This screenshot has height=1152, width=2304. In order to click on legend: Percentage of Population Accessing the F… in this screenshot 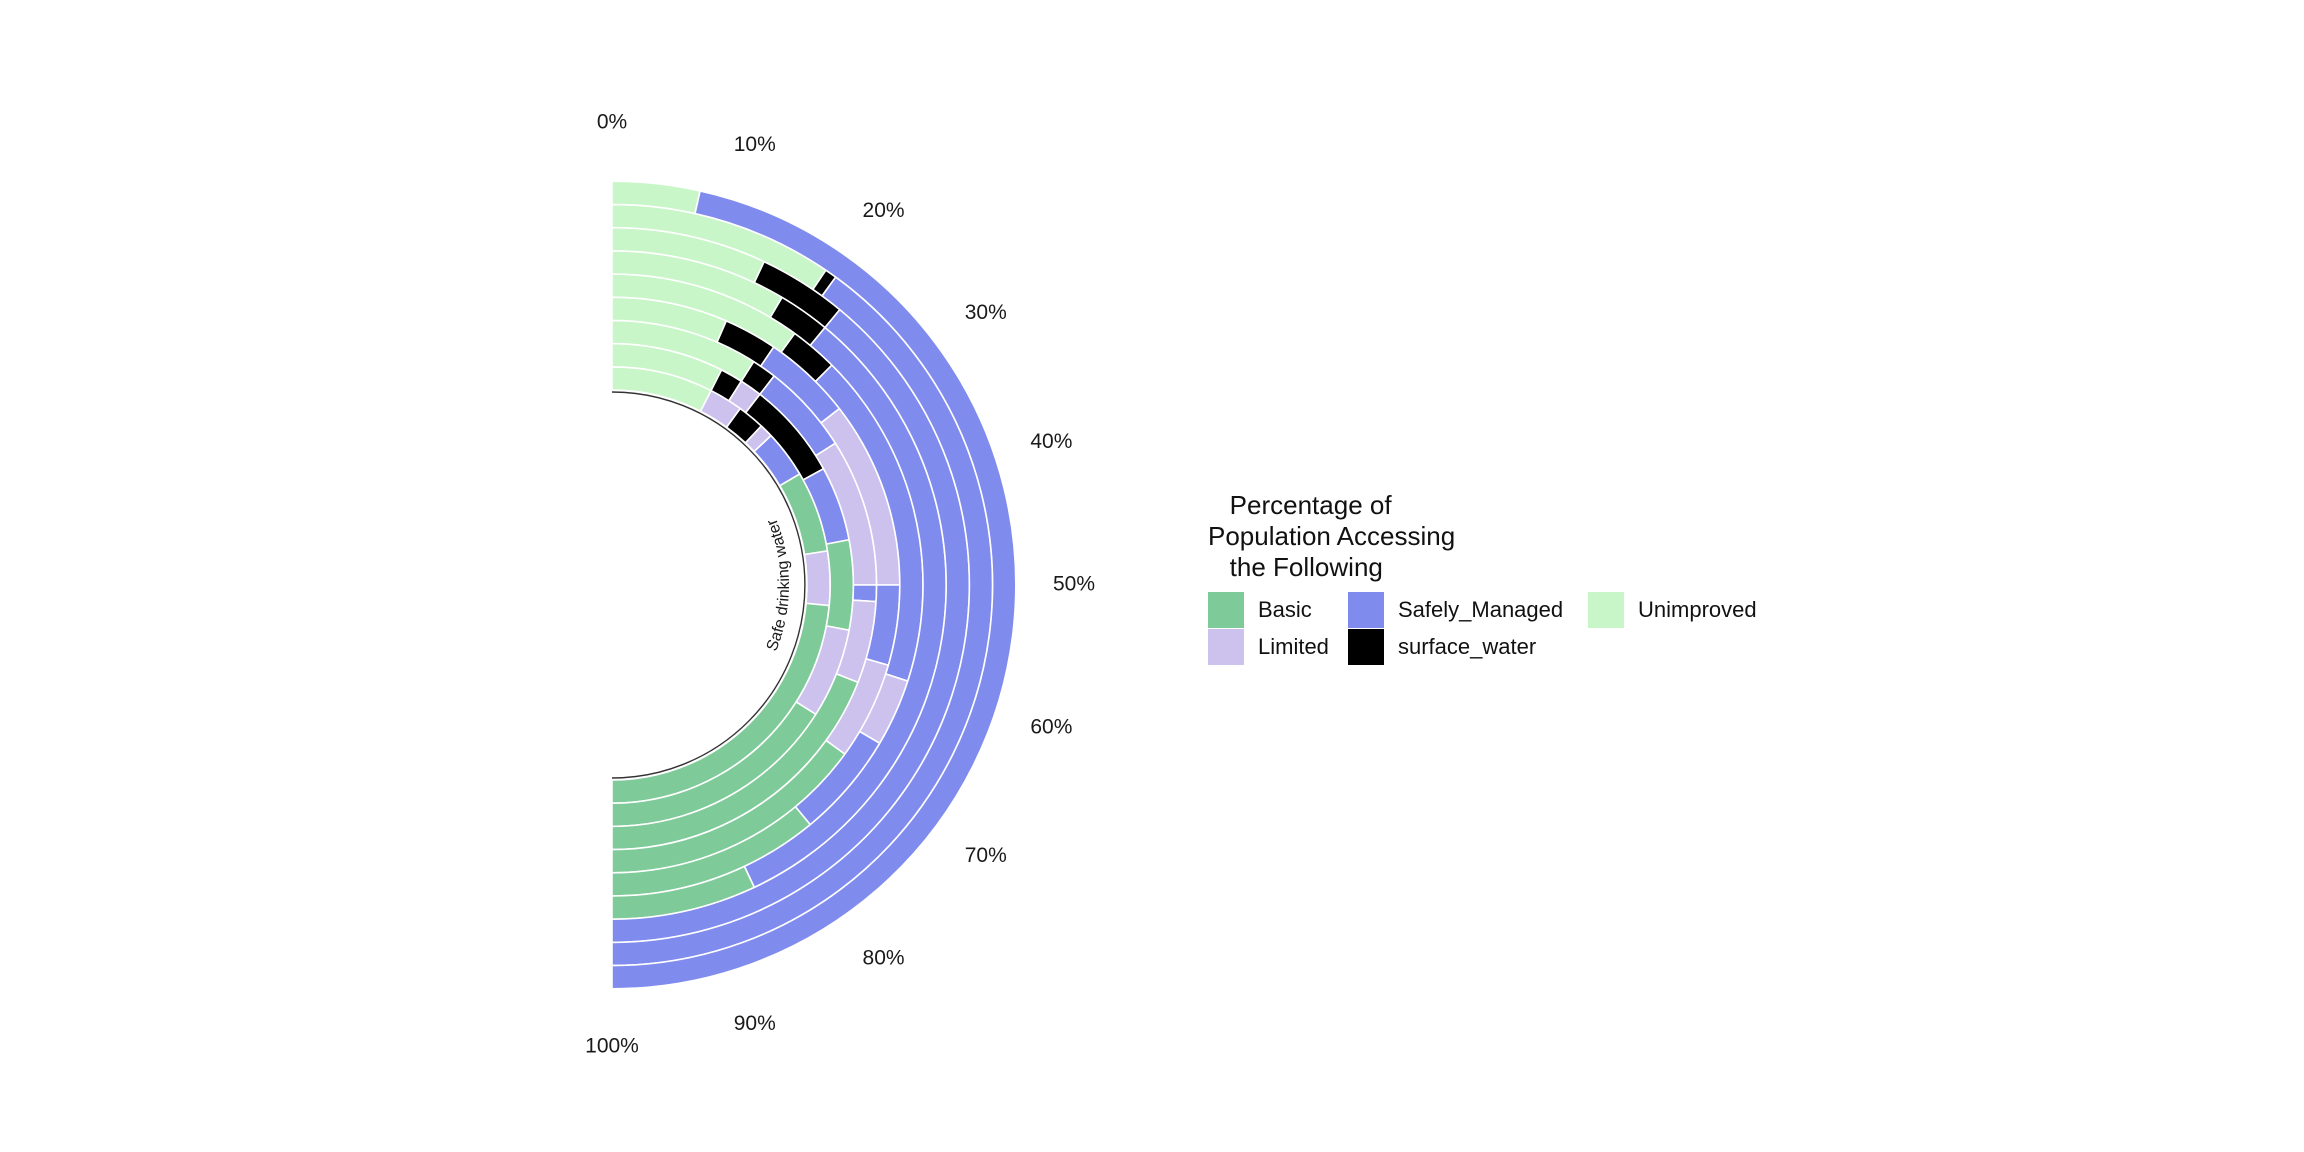, I will do `click(1518, 577)`.